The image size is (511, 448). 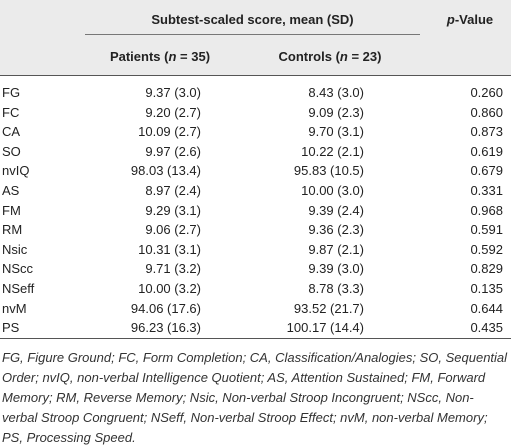 What do you see at coordinates (486, 210) in the screenshot?
I see `p-value: 0.968` at bounding box center [486, 210].